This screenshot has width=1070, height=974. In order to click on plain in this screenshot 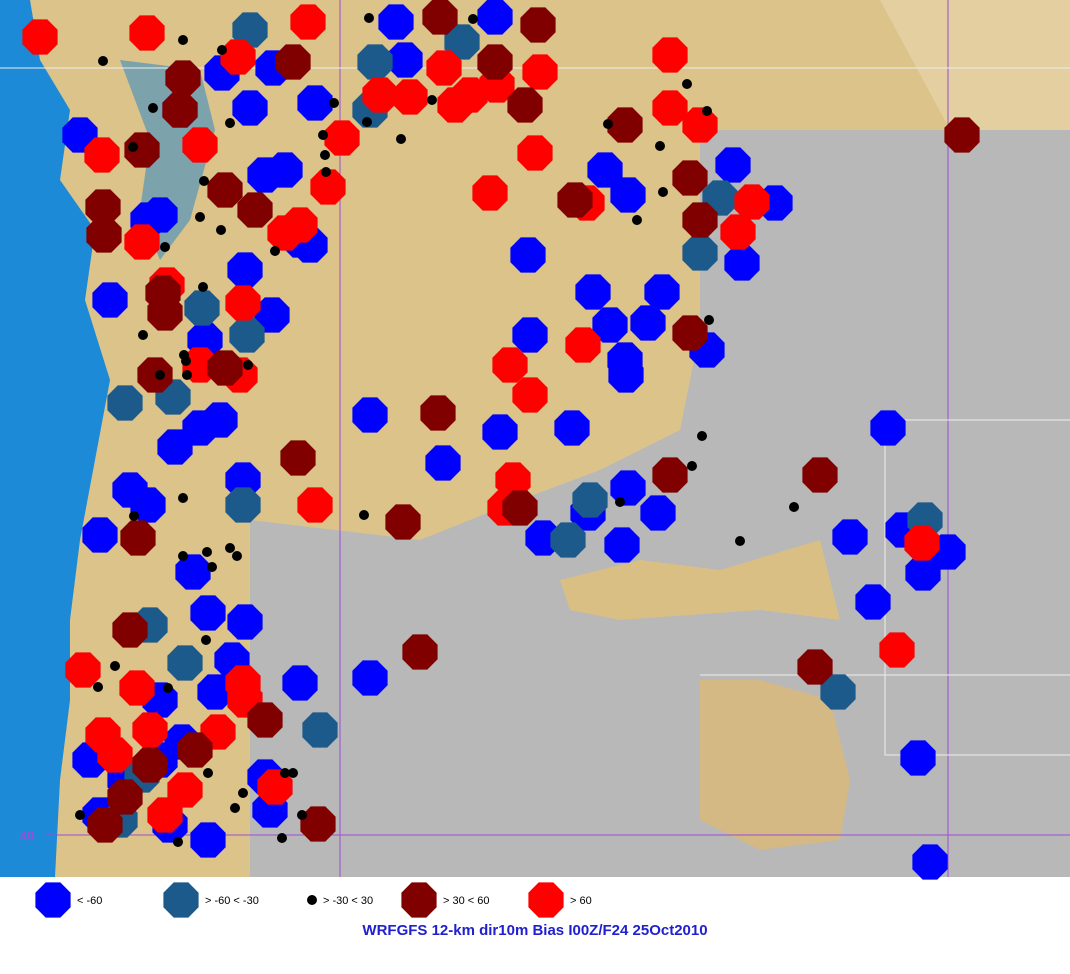, I will do `click(700, 580)`.